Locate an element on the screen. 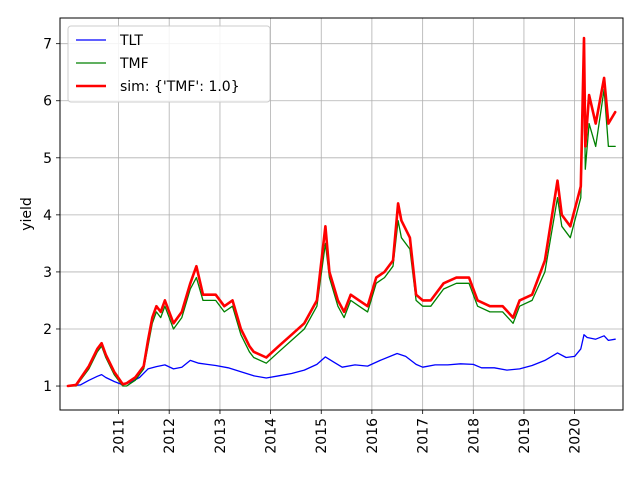 This screenshot has height=480, width=640. y-tick-label: 6 is located at coordinates (47, 102).